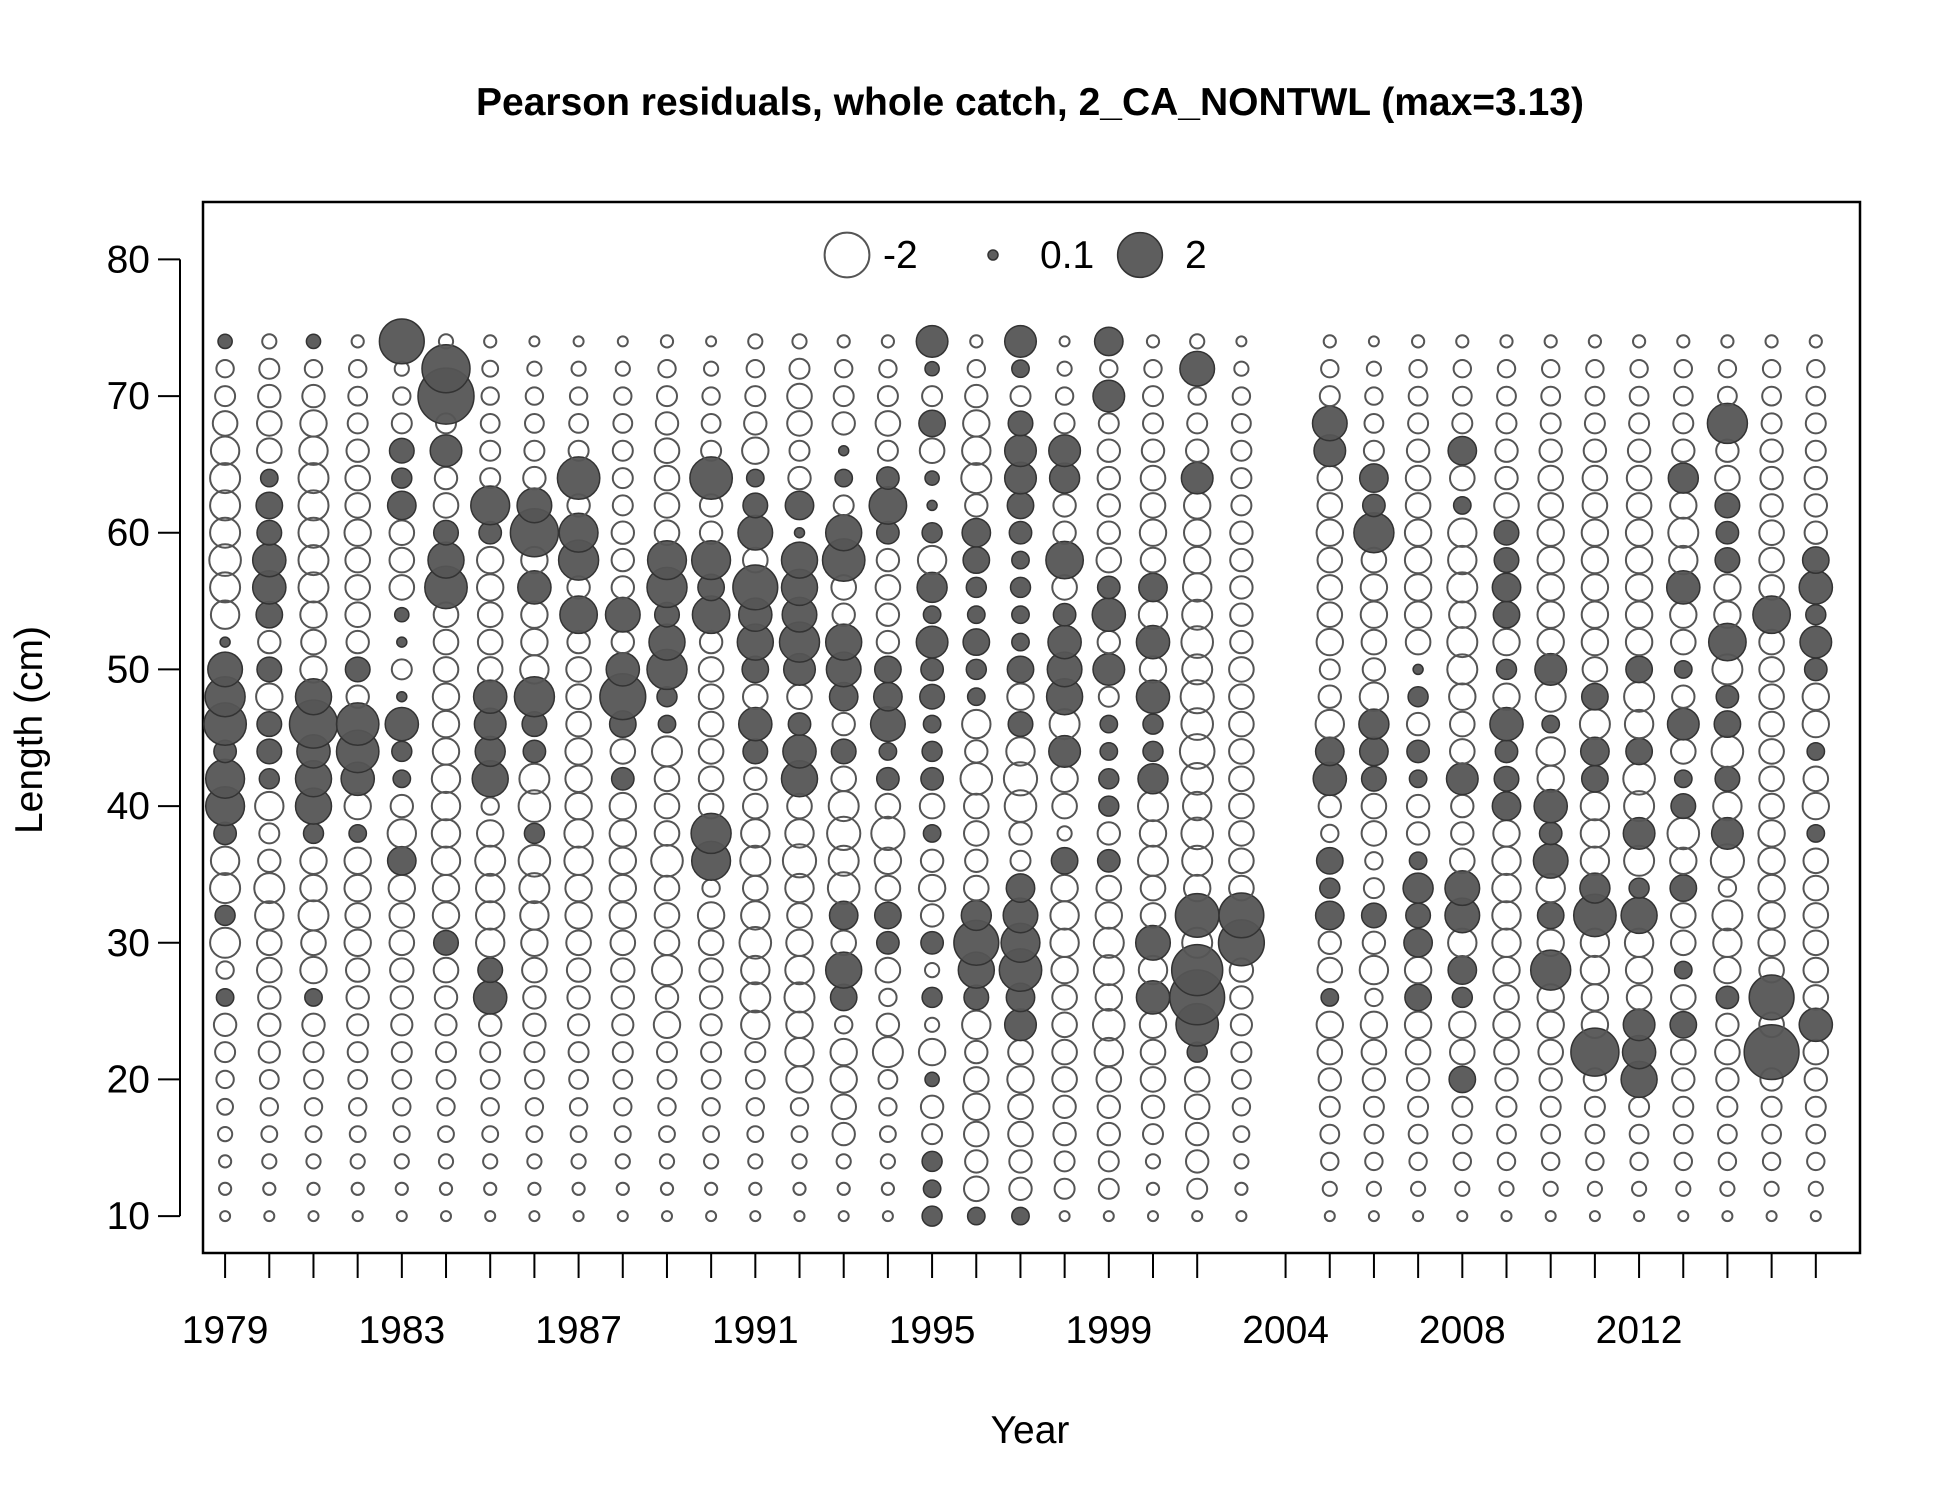 Image resolution: width=1950 pixels, height=1500 pixels. What do you see at coordinates (932, 1330) in the screenshot?
I see `x-tick-label: 1995` at bounding box center [932, 1330].